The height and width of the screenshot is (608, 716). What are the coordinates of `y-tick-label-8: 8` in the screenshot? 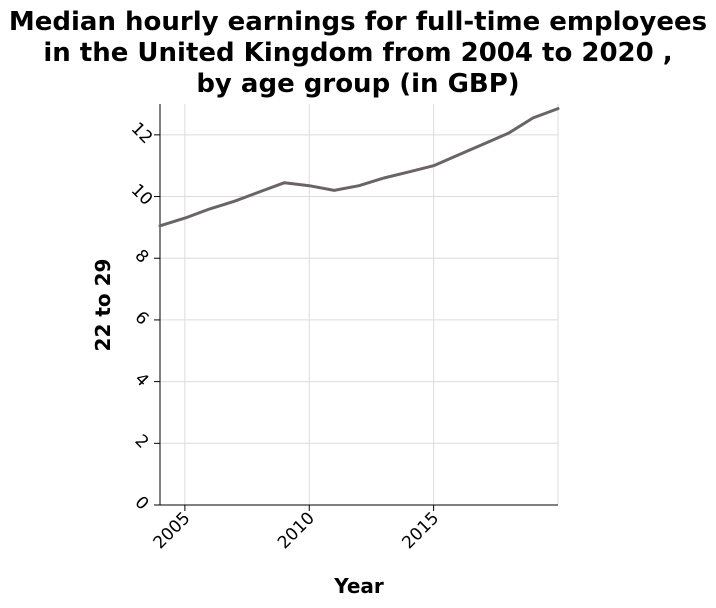 It's located at (142, 257).